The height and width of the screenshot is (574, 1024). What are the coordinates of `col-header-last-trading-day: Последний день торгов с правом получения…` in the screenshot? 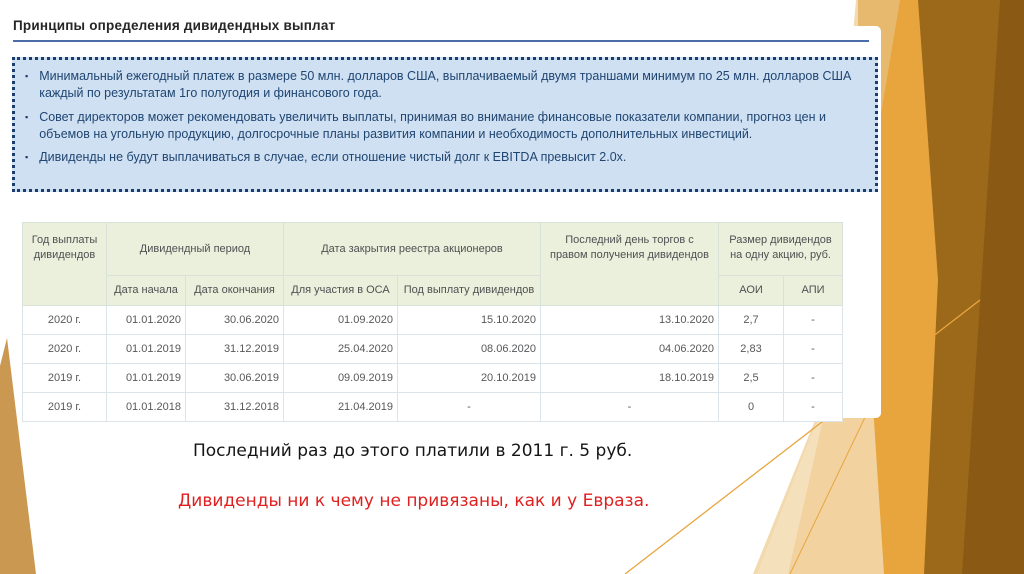 It's located at (629, 264).